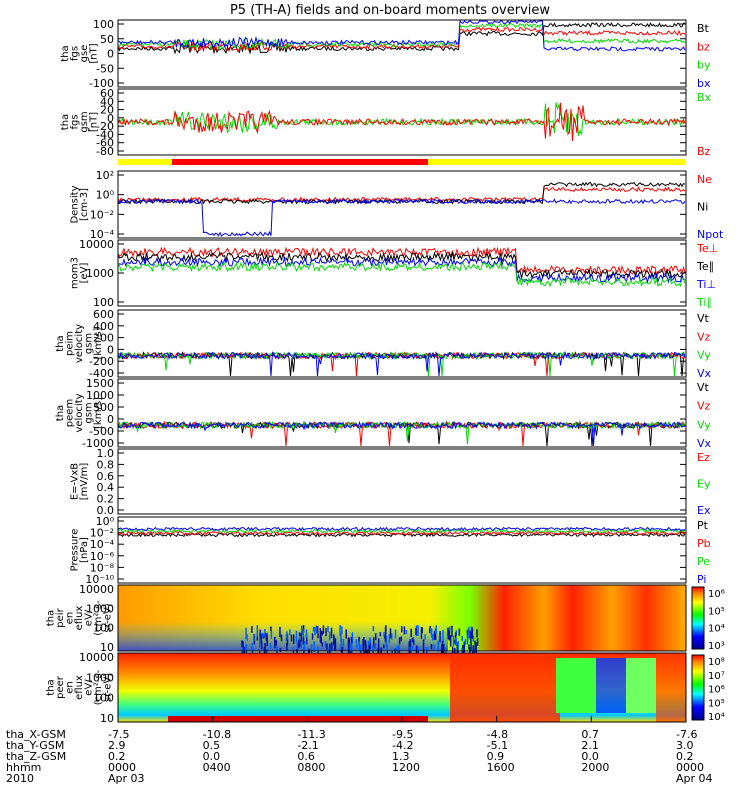  What do you see at coordinates (496, 756) in the screenshot?
I see `ephem-value: 0.9` at bounding box center [496, 756].